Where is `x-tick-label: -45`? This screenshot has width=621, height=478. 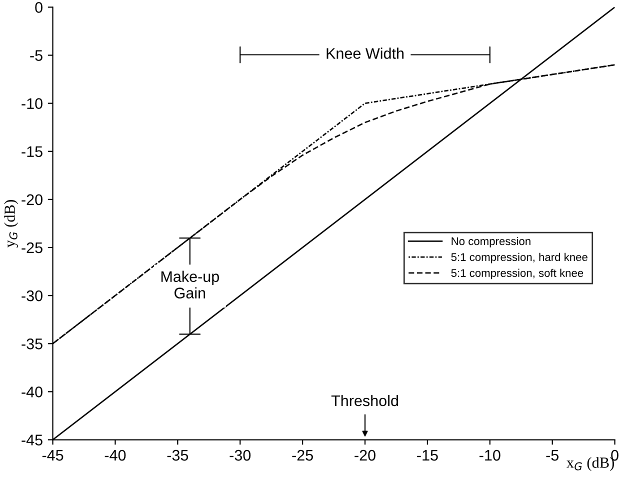
x-tick-label: -45 is located at coordinates (53, 455).